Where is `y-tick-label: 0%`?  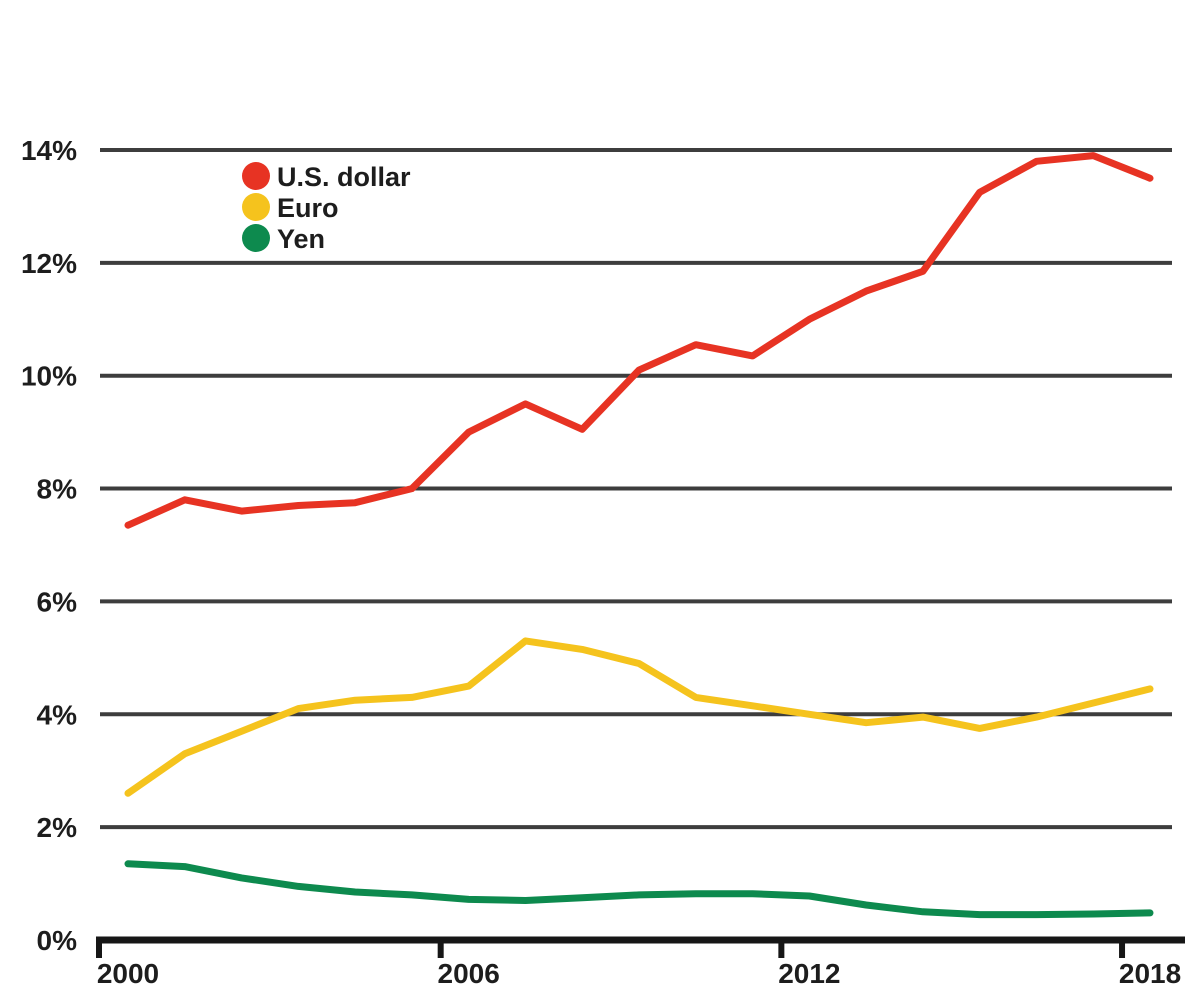 y-tick-label: 0% is located at coordinates (57, 940).